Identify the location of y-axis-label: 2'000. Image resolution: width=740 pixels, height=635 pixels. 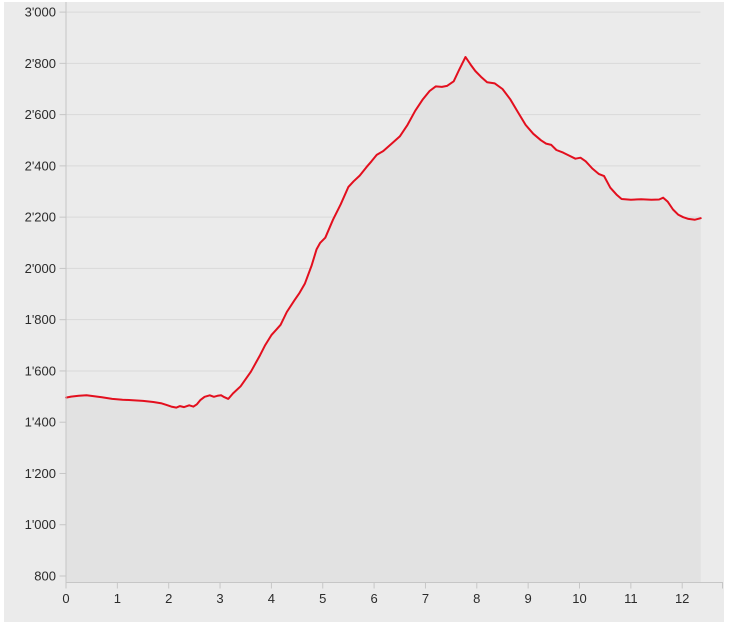
(40, 268).